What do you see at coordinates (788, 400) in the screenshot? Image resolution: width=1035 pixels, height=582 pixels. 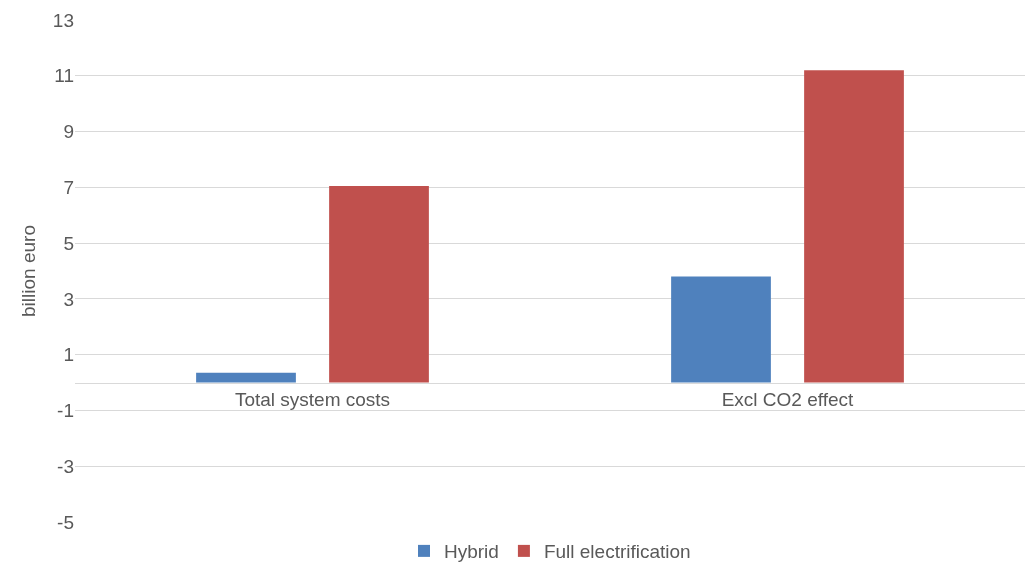 I see `x-tick-label: Excl CO2 effect` at bounding box center [788, 400].